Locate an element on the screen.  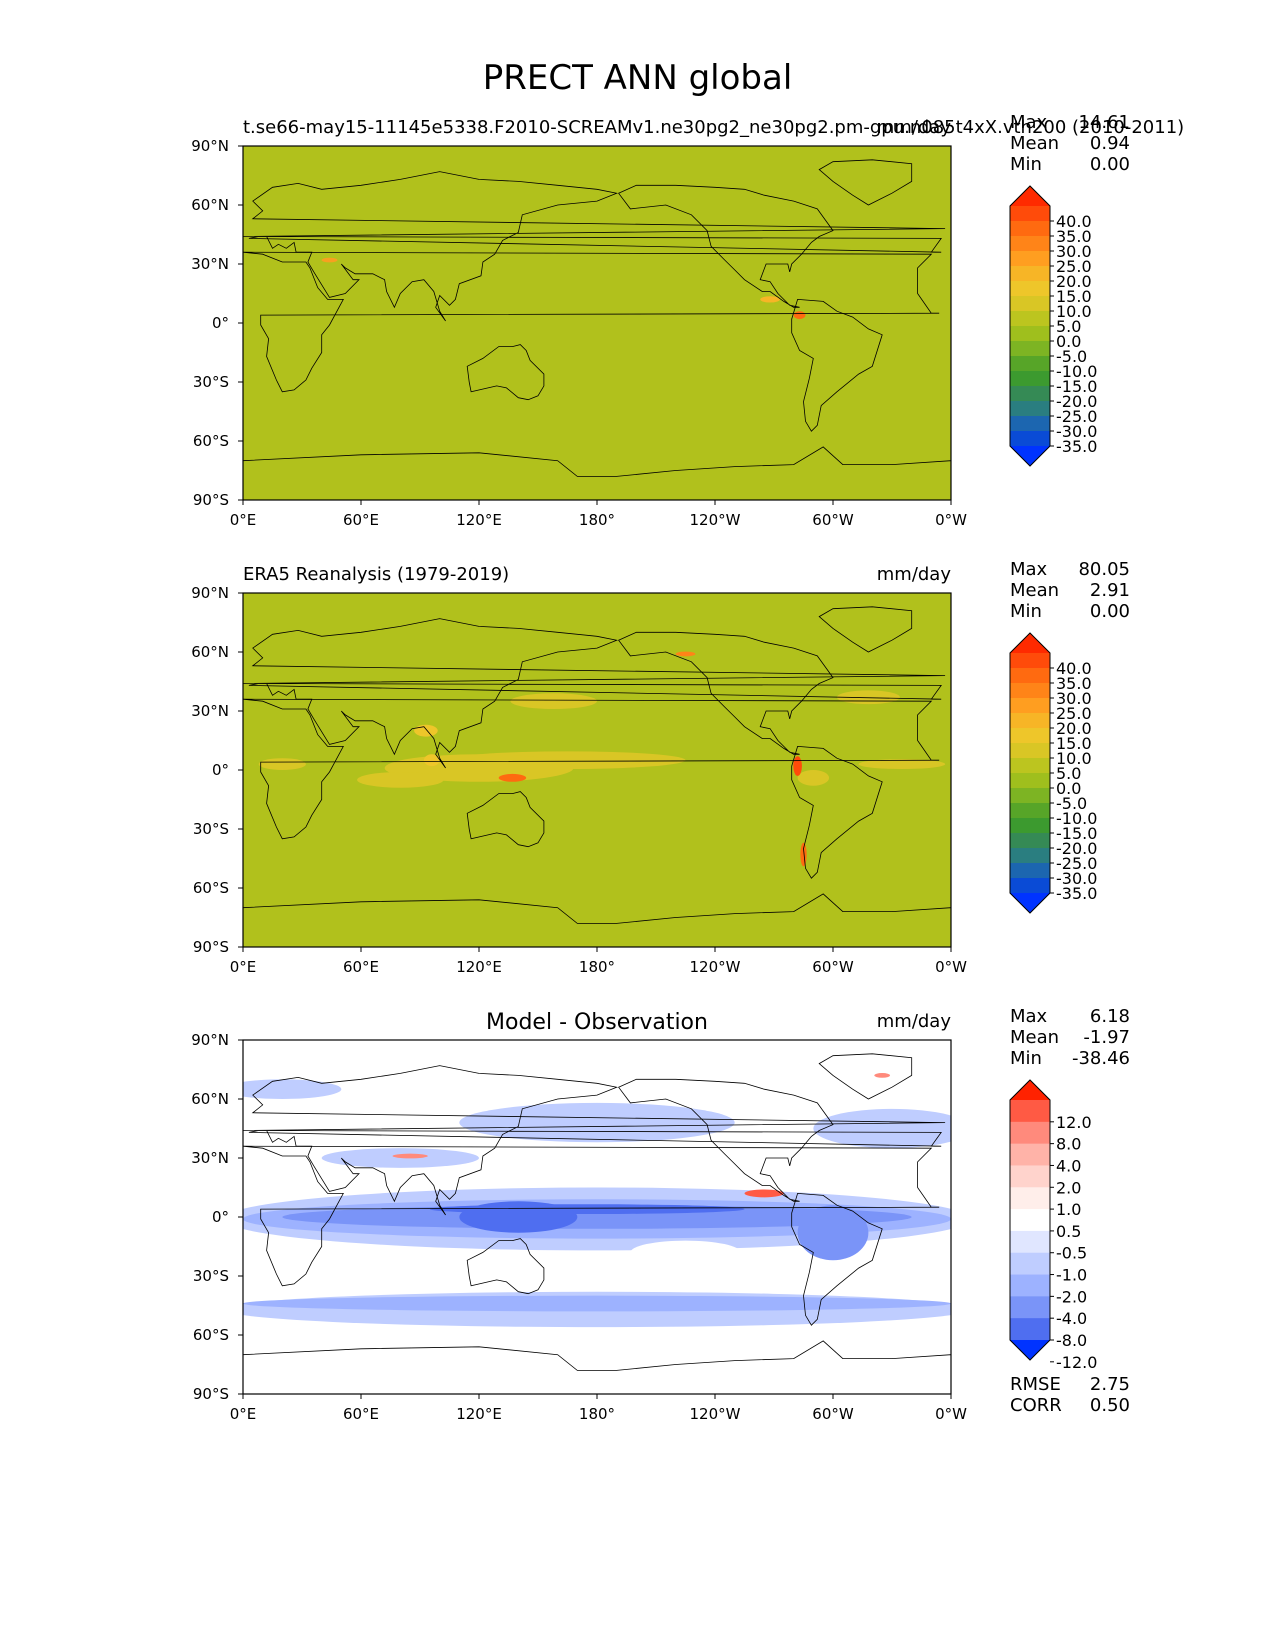
figure-title: PRECT ANN global is located at coordinates (637, 78).